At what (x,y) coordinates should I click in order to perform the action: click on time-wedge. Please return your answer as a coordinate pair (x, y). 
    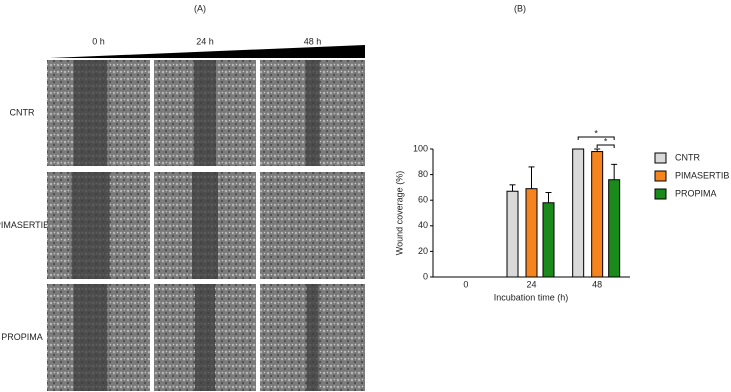
    Looking at the image, I should click on (207, 51).